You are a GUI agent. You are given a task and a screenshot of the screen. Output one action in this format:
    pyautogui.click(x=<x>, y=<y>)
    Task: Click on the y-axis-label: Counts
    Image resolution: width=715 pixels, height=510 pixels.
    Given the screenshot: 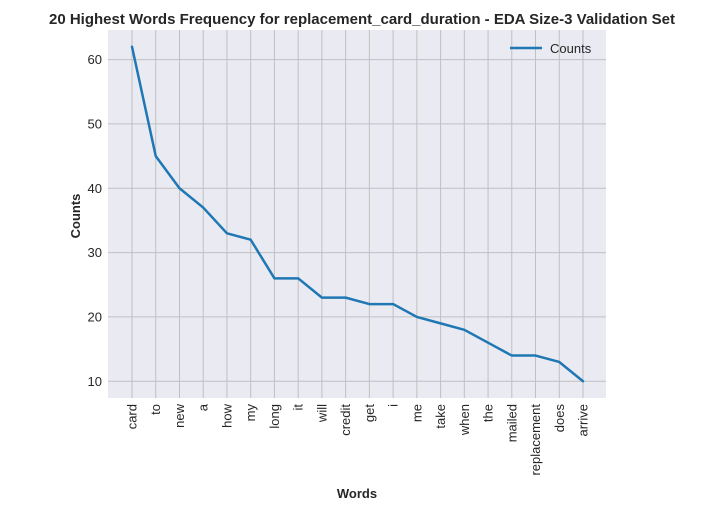 What is the action you would take?
    pyautogui.click(x=75, y=216)
    